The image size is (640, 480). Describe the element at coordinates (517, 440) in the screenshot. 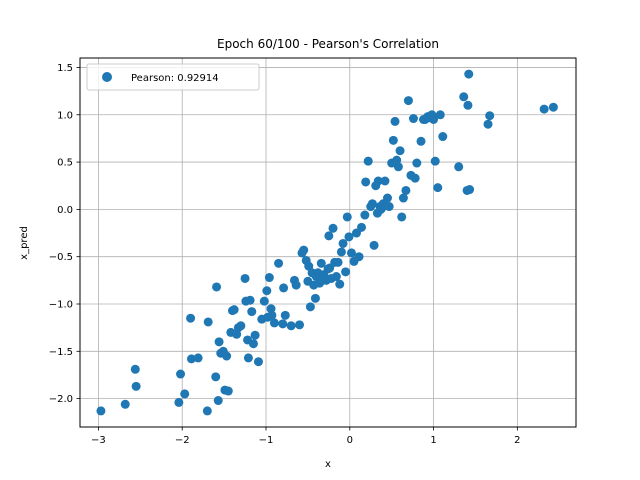

I see `x-tick-label: 2` at that location.